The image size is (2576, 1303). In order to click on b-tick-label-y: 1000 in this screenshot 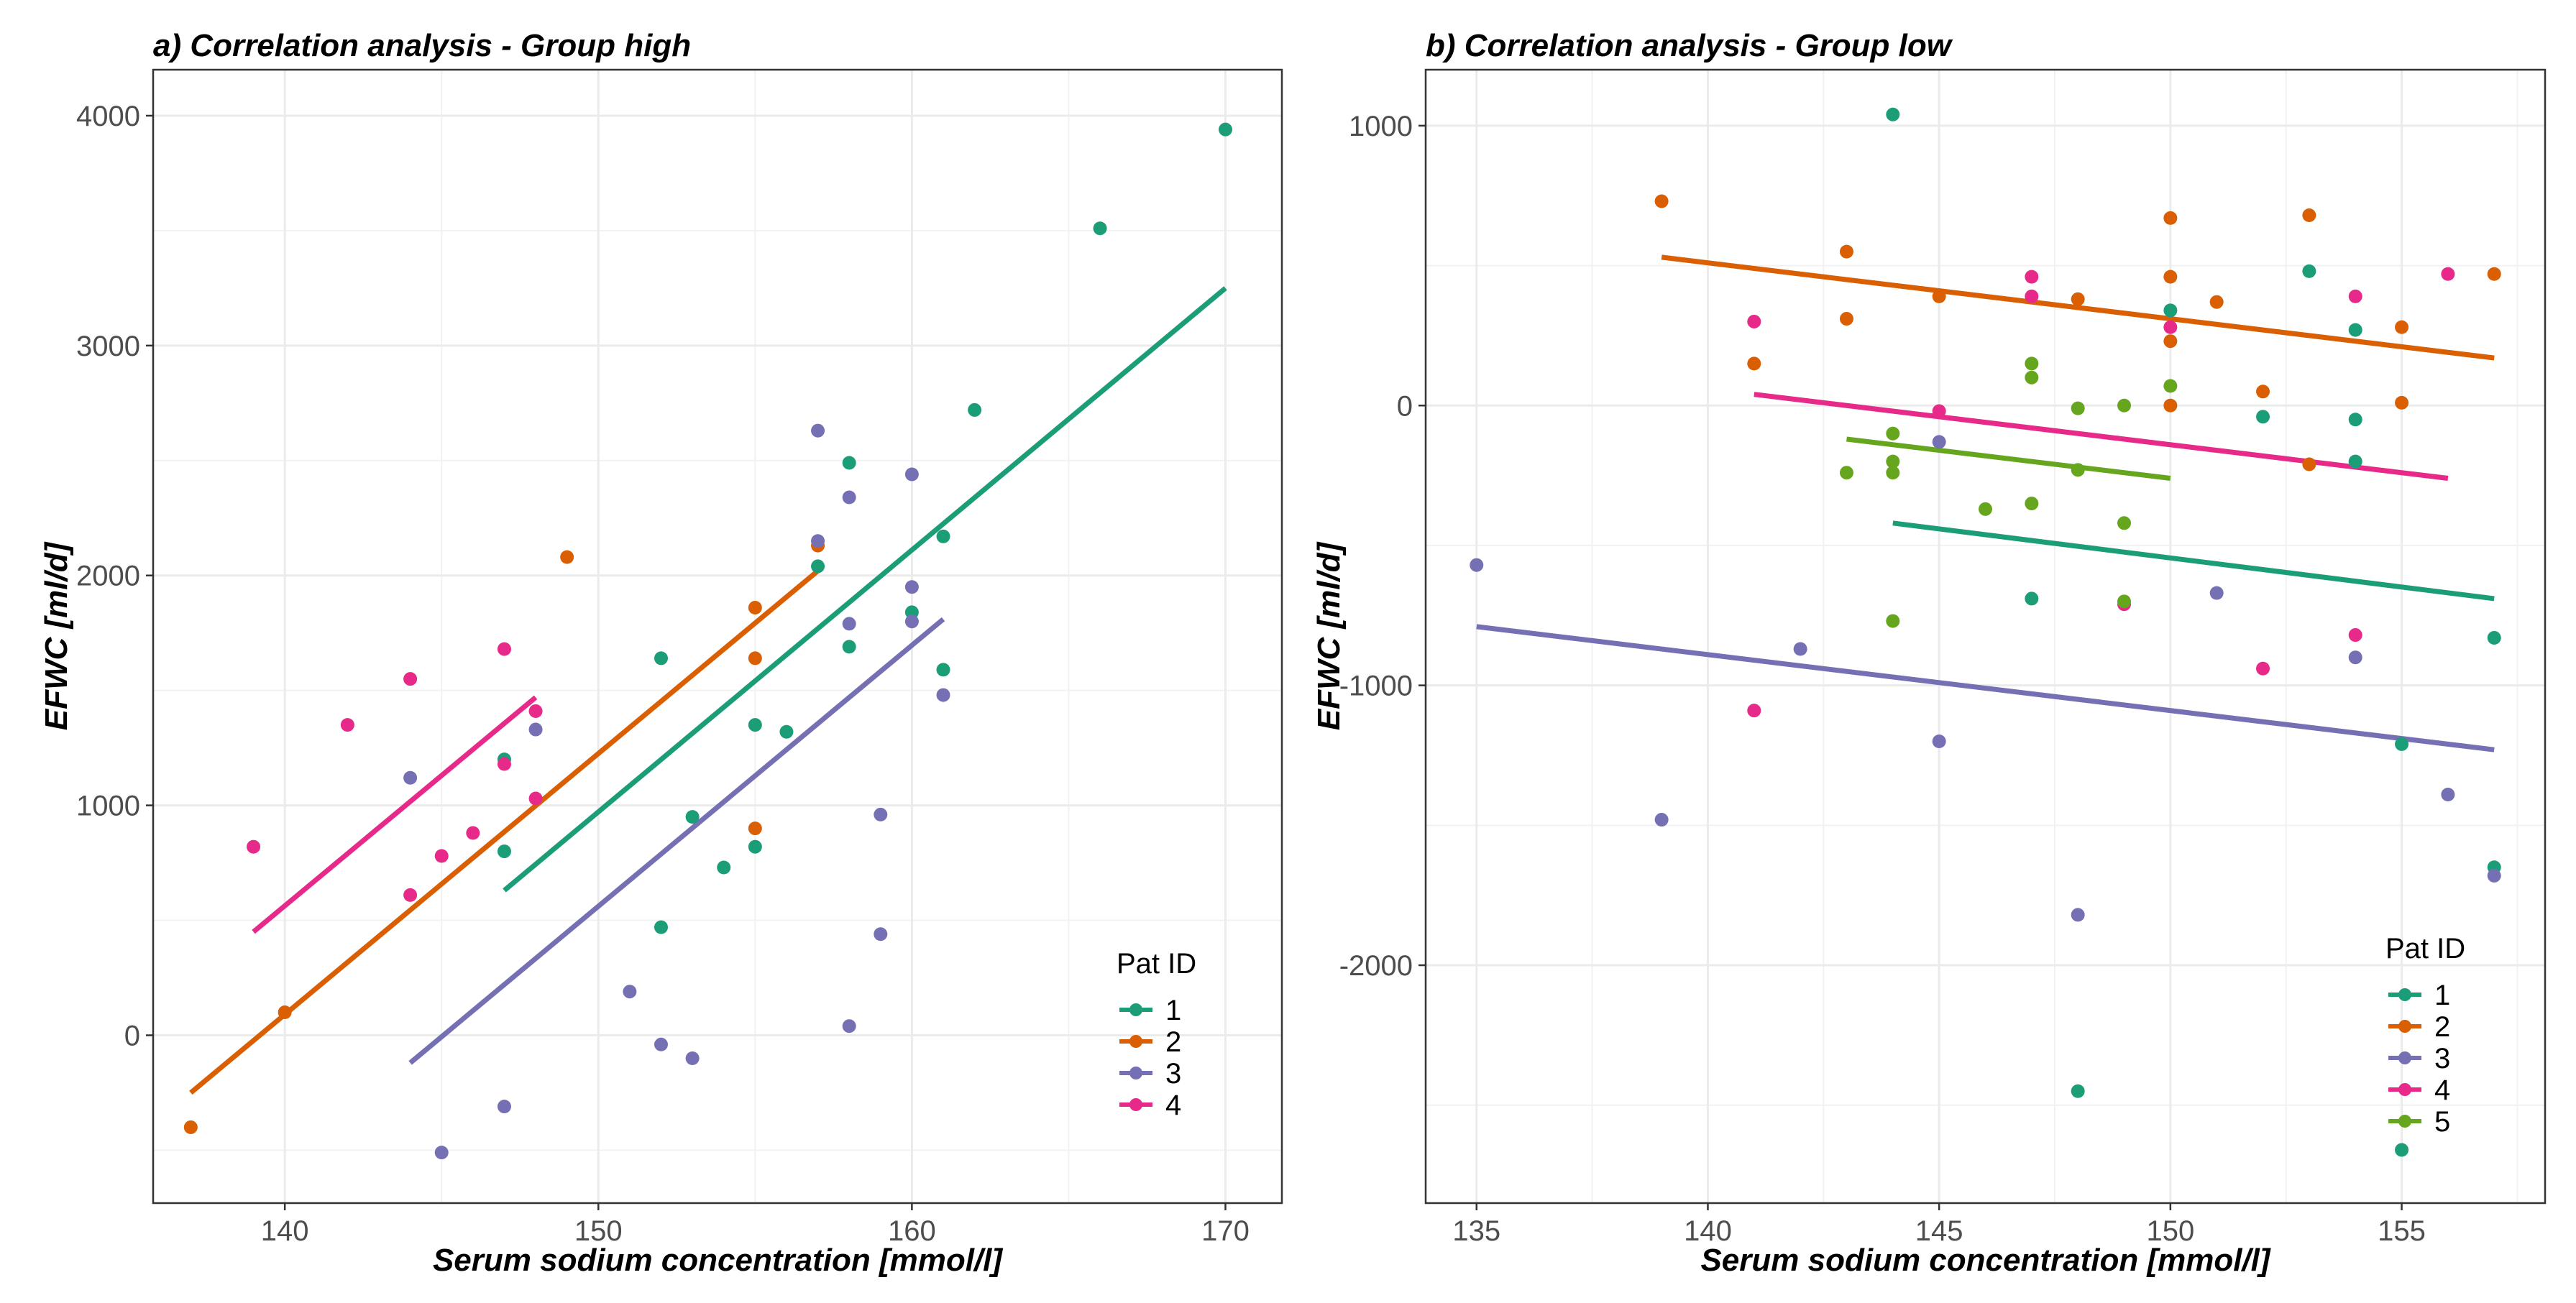, I will do `click(1381, 127)`.